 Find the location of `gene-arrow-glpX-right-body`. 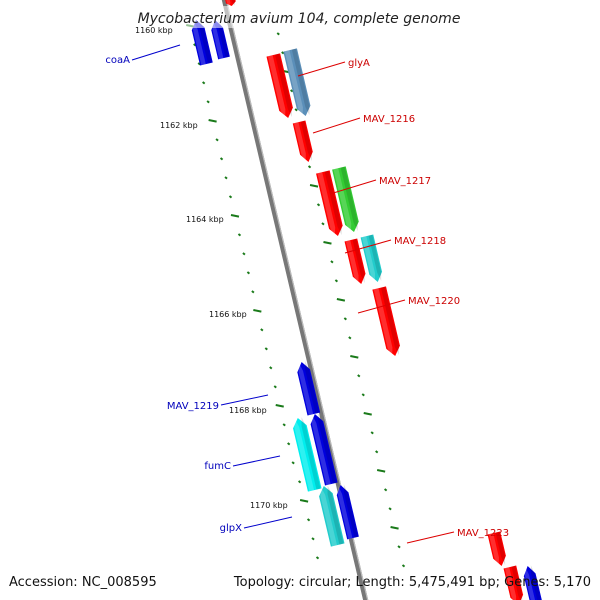

gene-arrow-glpX-right-body is located at coordinates (347, 512).